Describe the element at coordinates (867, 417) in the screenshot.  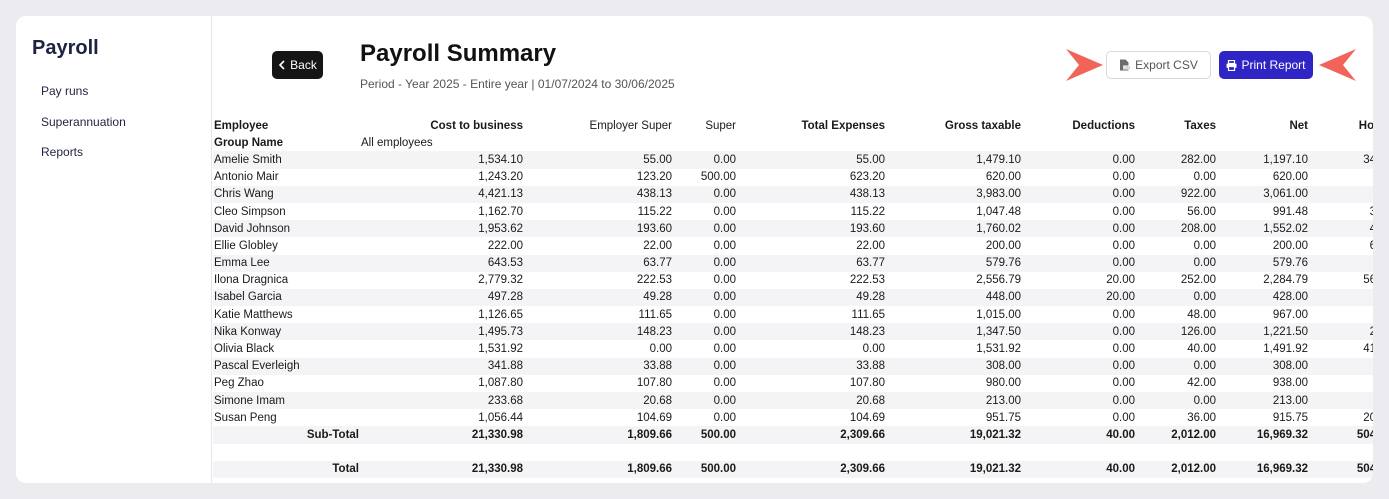
I see `table-cell: 104.69` at that location.